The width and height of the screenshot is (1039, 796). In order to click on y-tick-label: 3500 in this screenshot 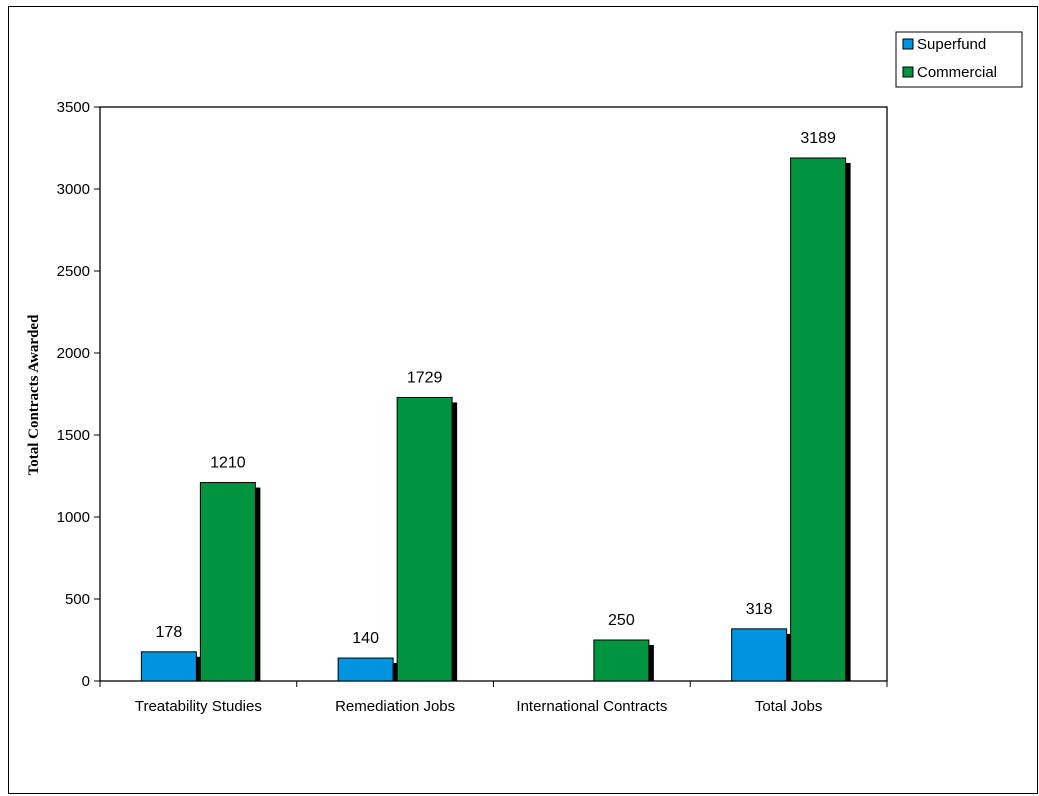, I will do `click(73, 107)`.